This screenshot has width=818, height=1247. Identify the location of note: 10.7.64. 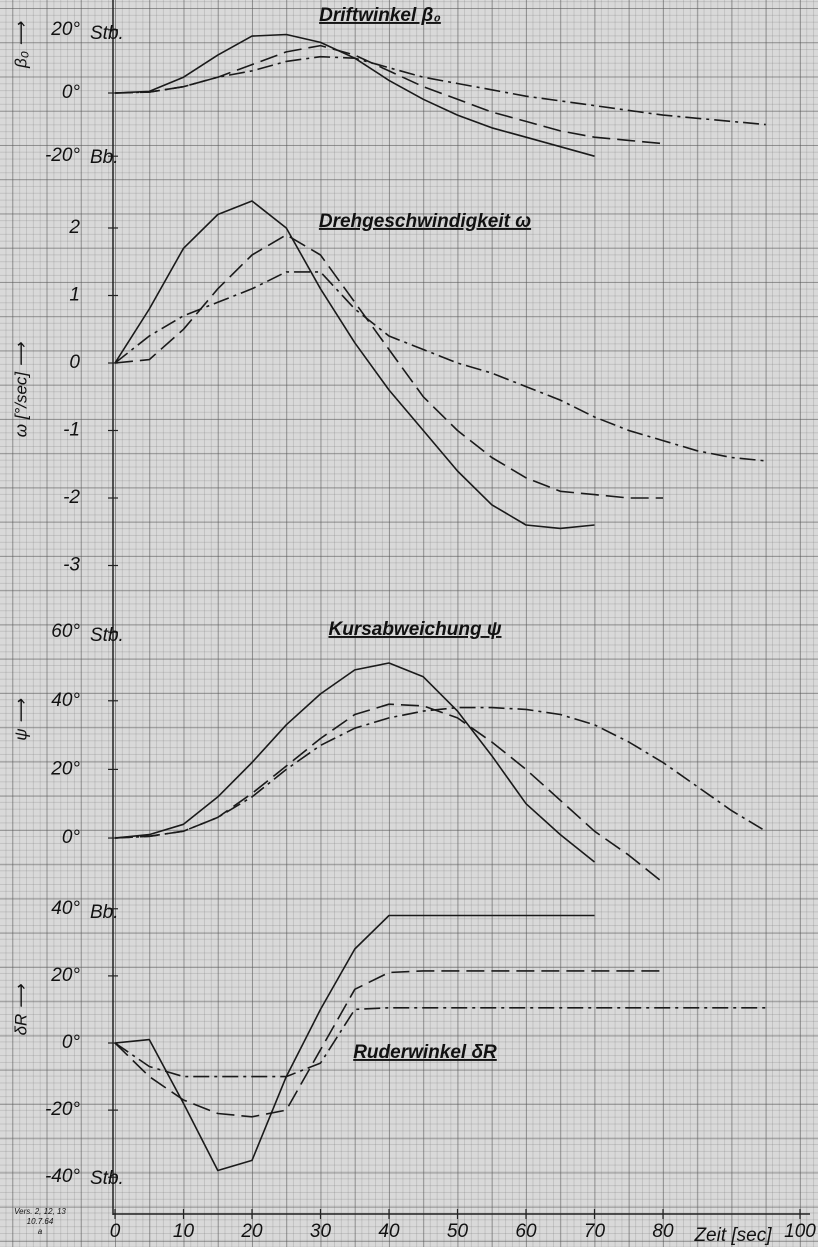
(40, 1221).